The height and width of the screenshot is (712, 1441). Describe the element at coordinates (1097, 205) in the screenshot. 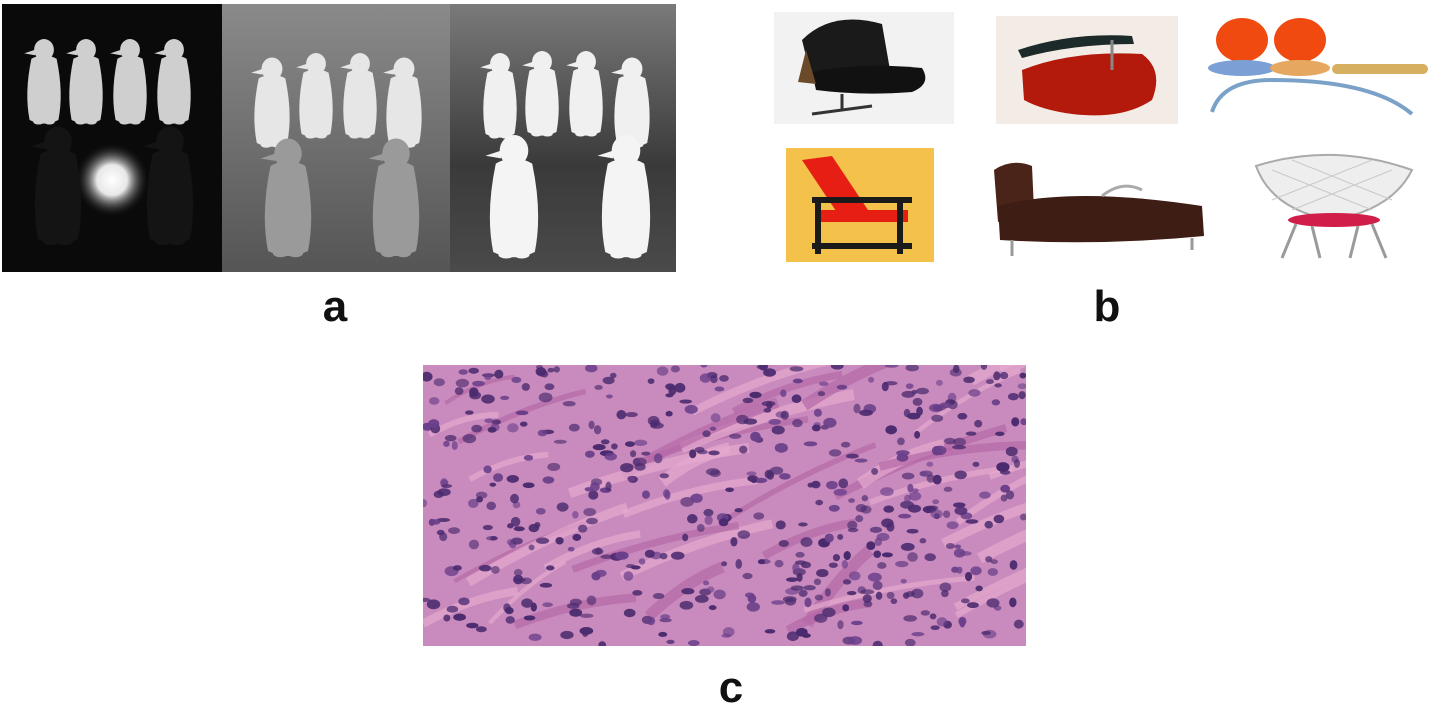

I see `chaise-lounge-icon` at that location.